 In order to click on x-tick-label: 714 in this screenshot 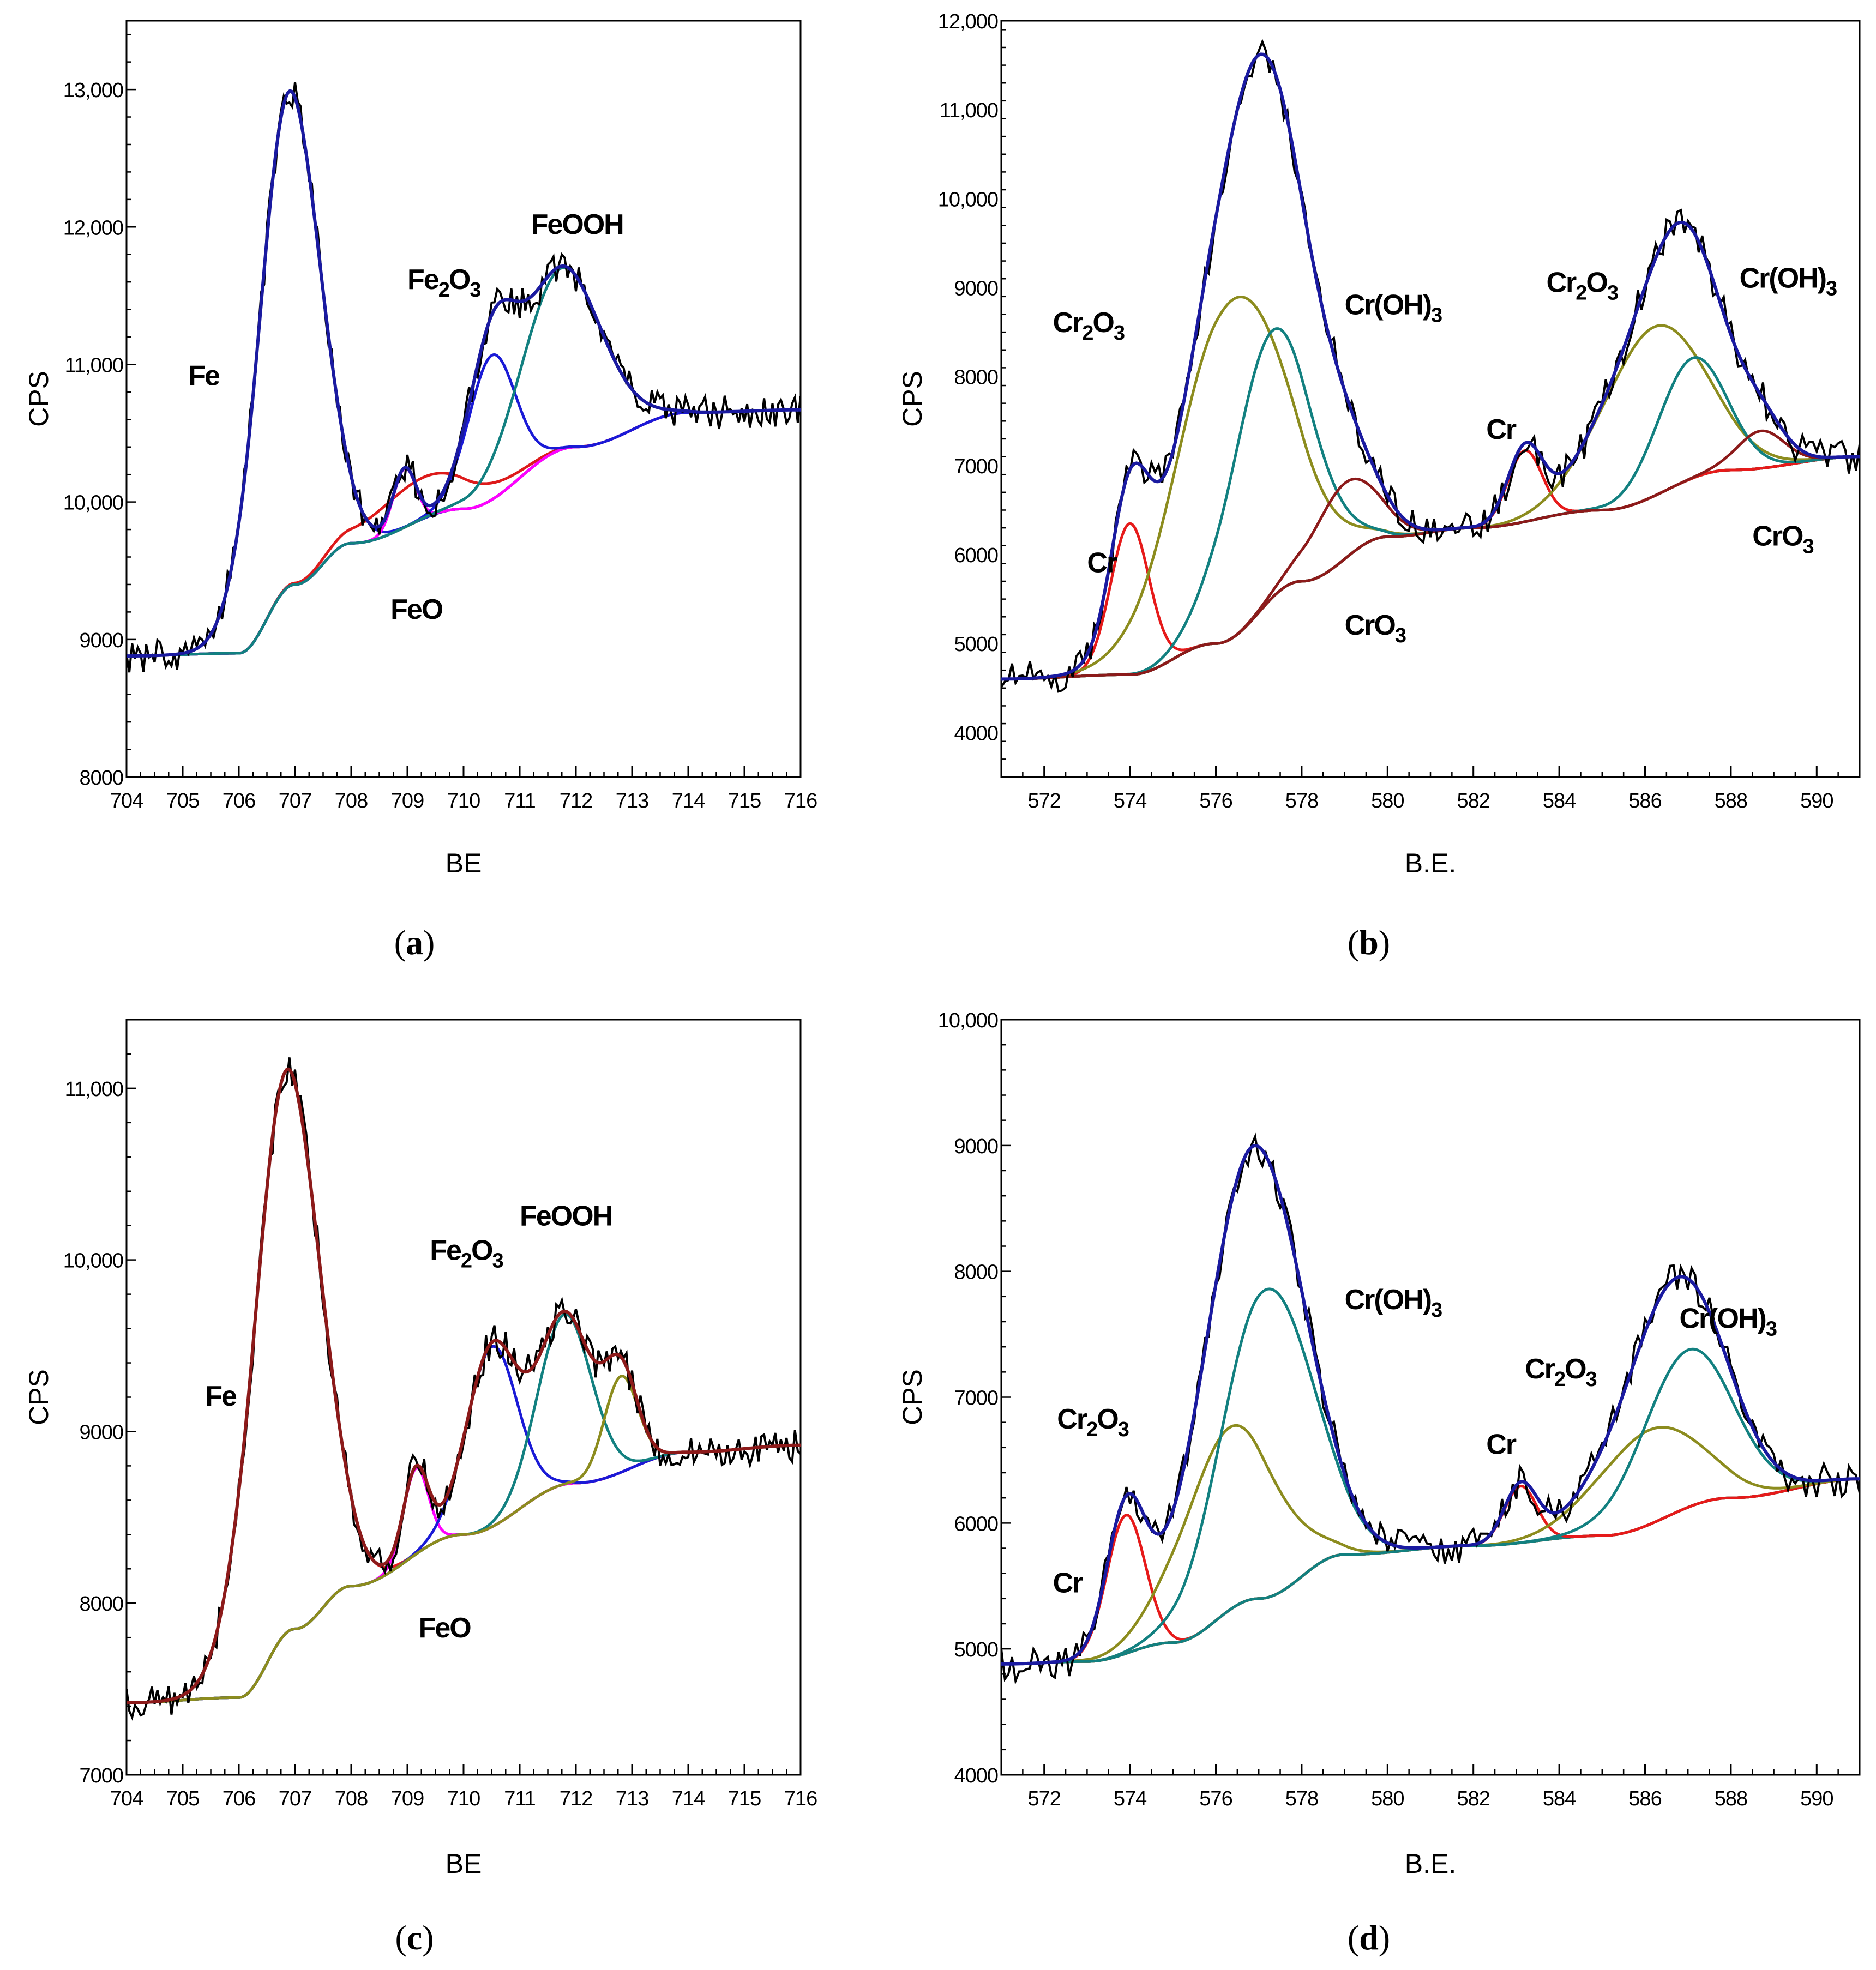, I will do `click(688, 1798)`.